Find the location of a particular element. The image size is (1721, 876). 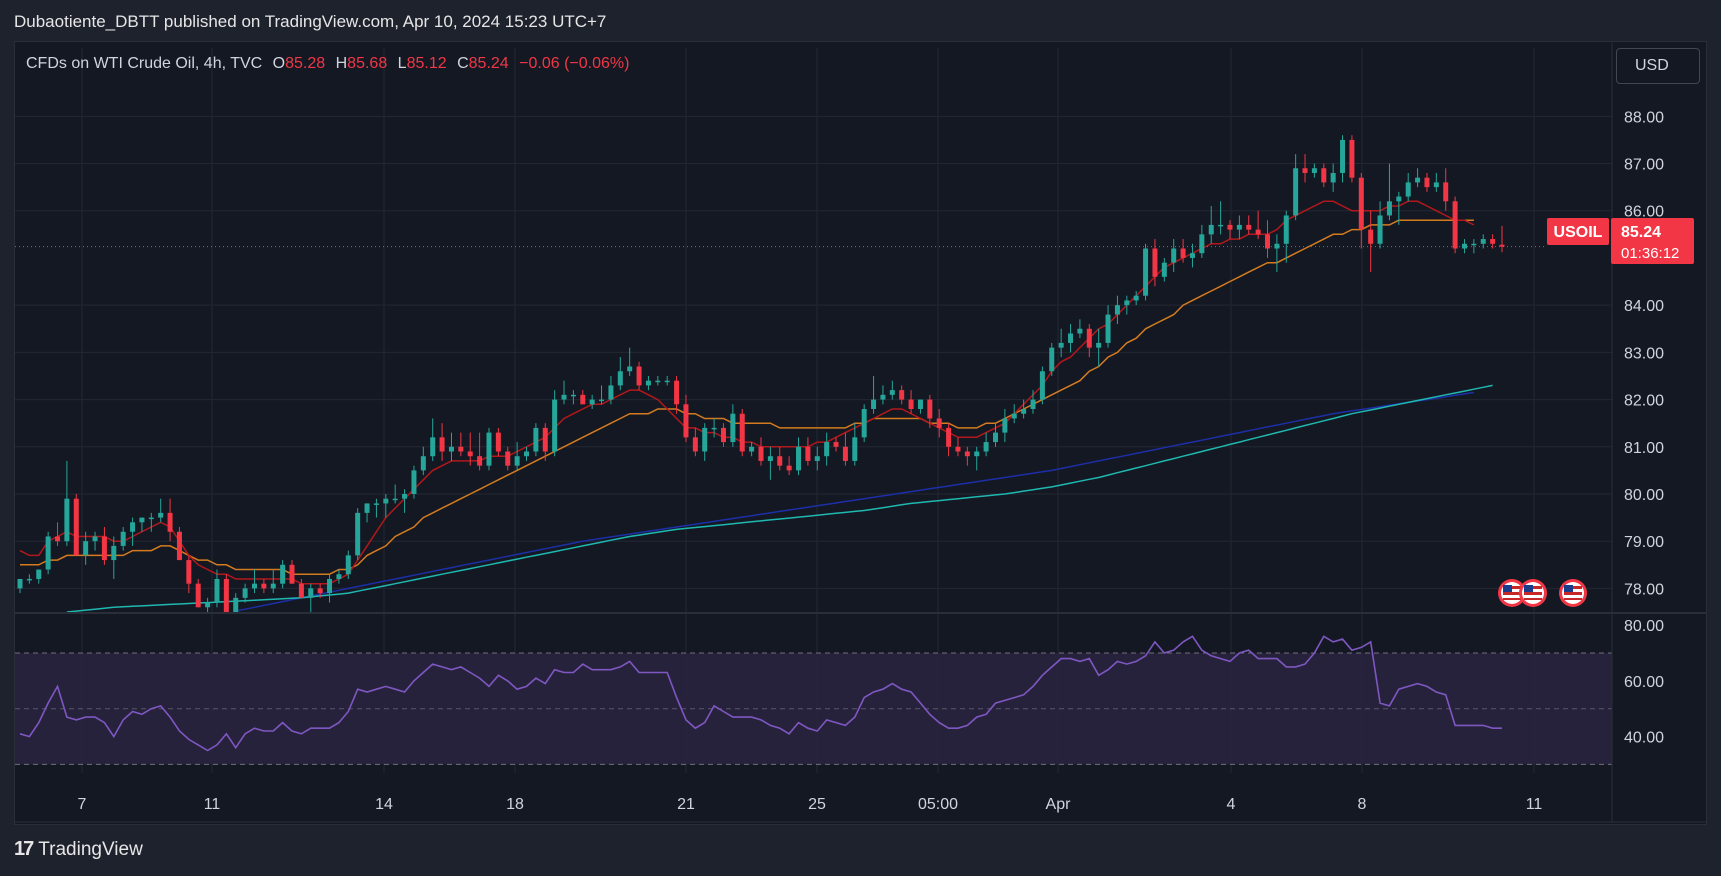

price-tick-label: 79.00 is located at coordinates (1644, 542).